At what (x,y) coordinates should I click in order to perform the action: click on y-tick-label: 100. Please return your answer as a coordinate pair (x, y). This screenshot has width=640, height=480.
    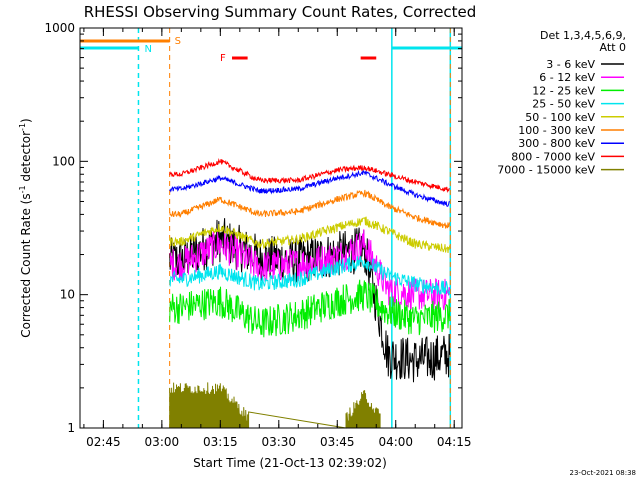
    Looking at the image, I should click on (63, 161).